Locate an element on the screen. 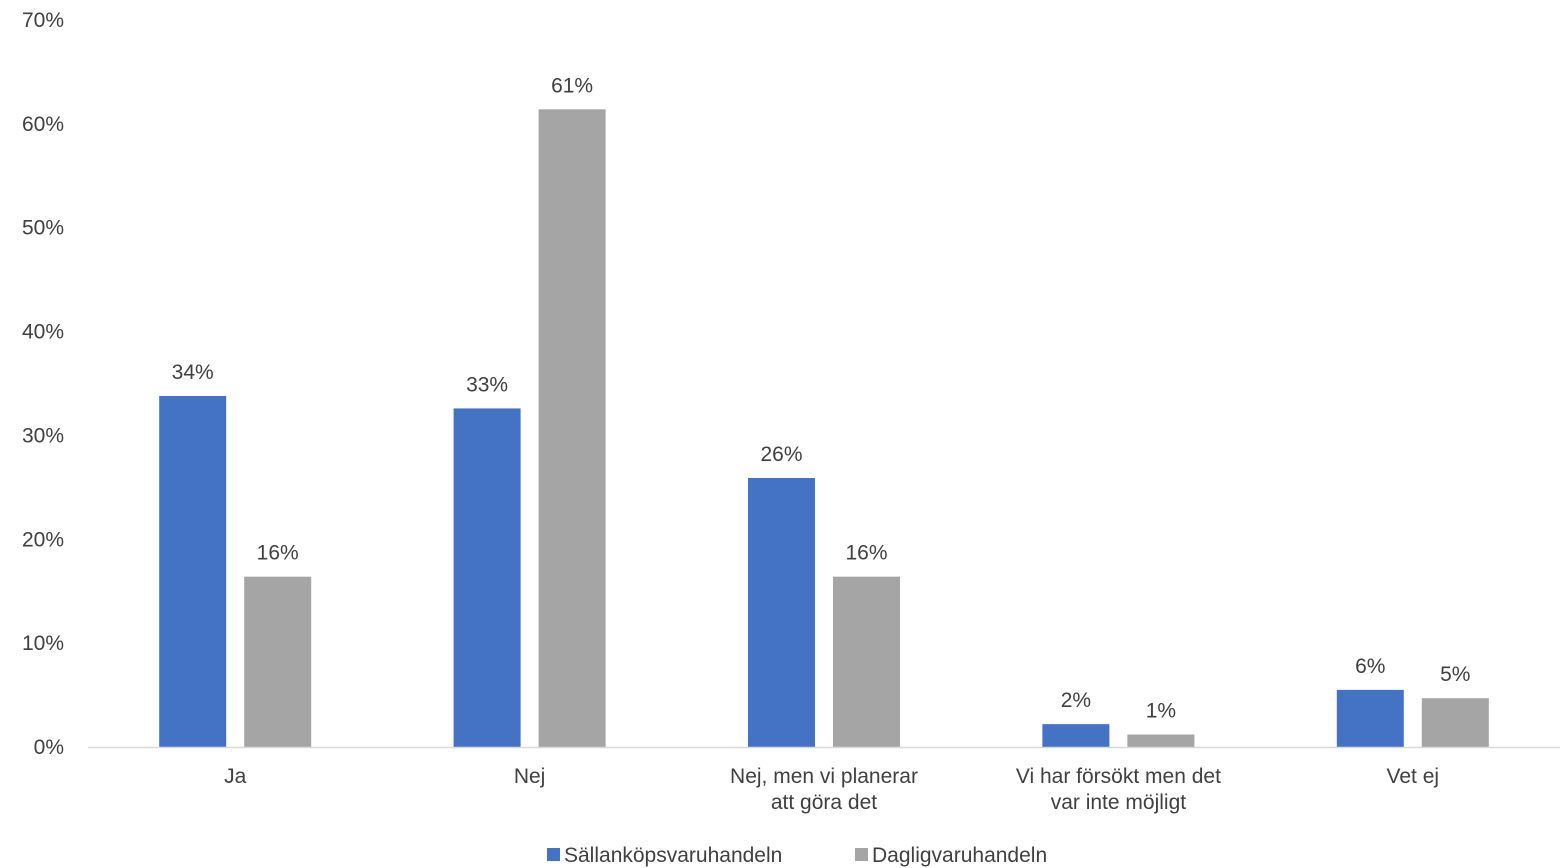 Image resolution: width=1560 pixels, height=868 pixels. y-tick-label: 10% is located at coordinates (43, 643).